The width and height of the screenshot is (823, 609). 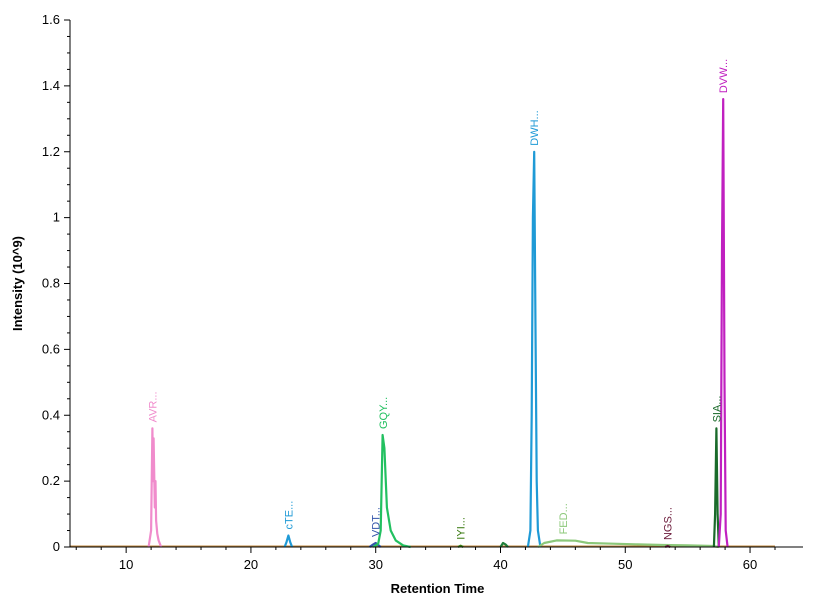 I want to click on y-axis-ticks: 0 0.2 0.4 0.6 0.8 1 1.2 1.4 1.6, so click(x=56, y=283).